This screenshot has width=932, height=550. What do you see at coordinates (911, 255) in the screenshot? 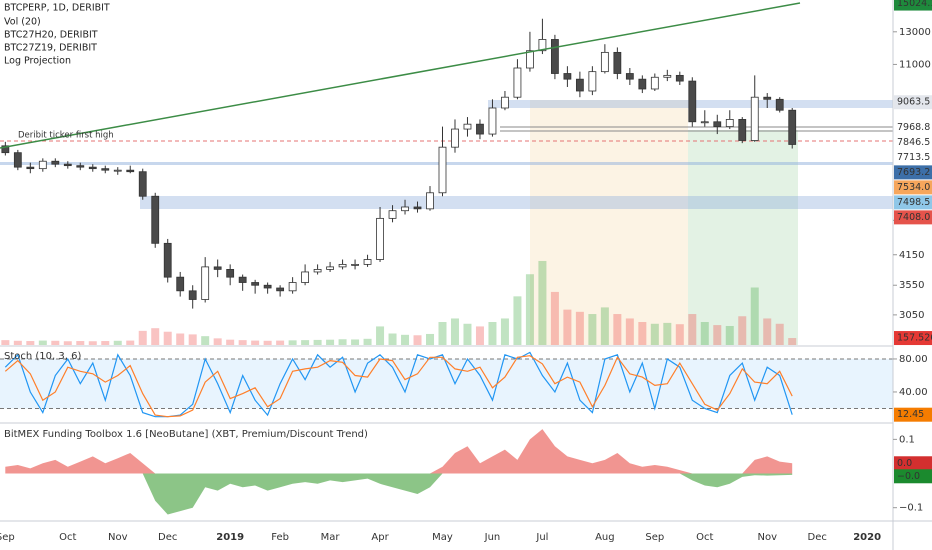
I see `y-tick-label: 4150` at bounding box center [911, 255].